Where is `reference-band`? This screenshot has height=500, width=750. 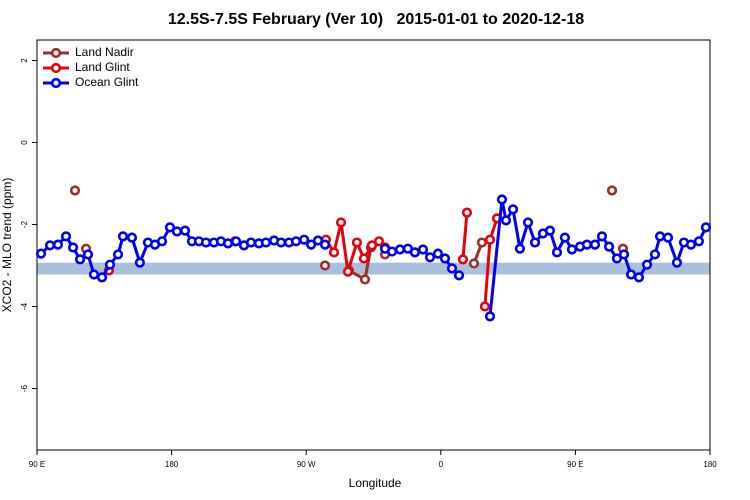 reference-band is located at coordinates (373, 268).